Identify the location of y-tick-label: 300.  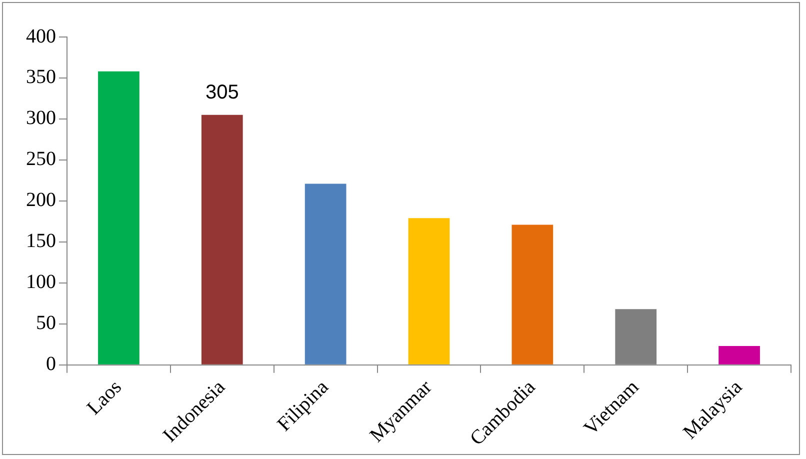
(41, 118).